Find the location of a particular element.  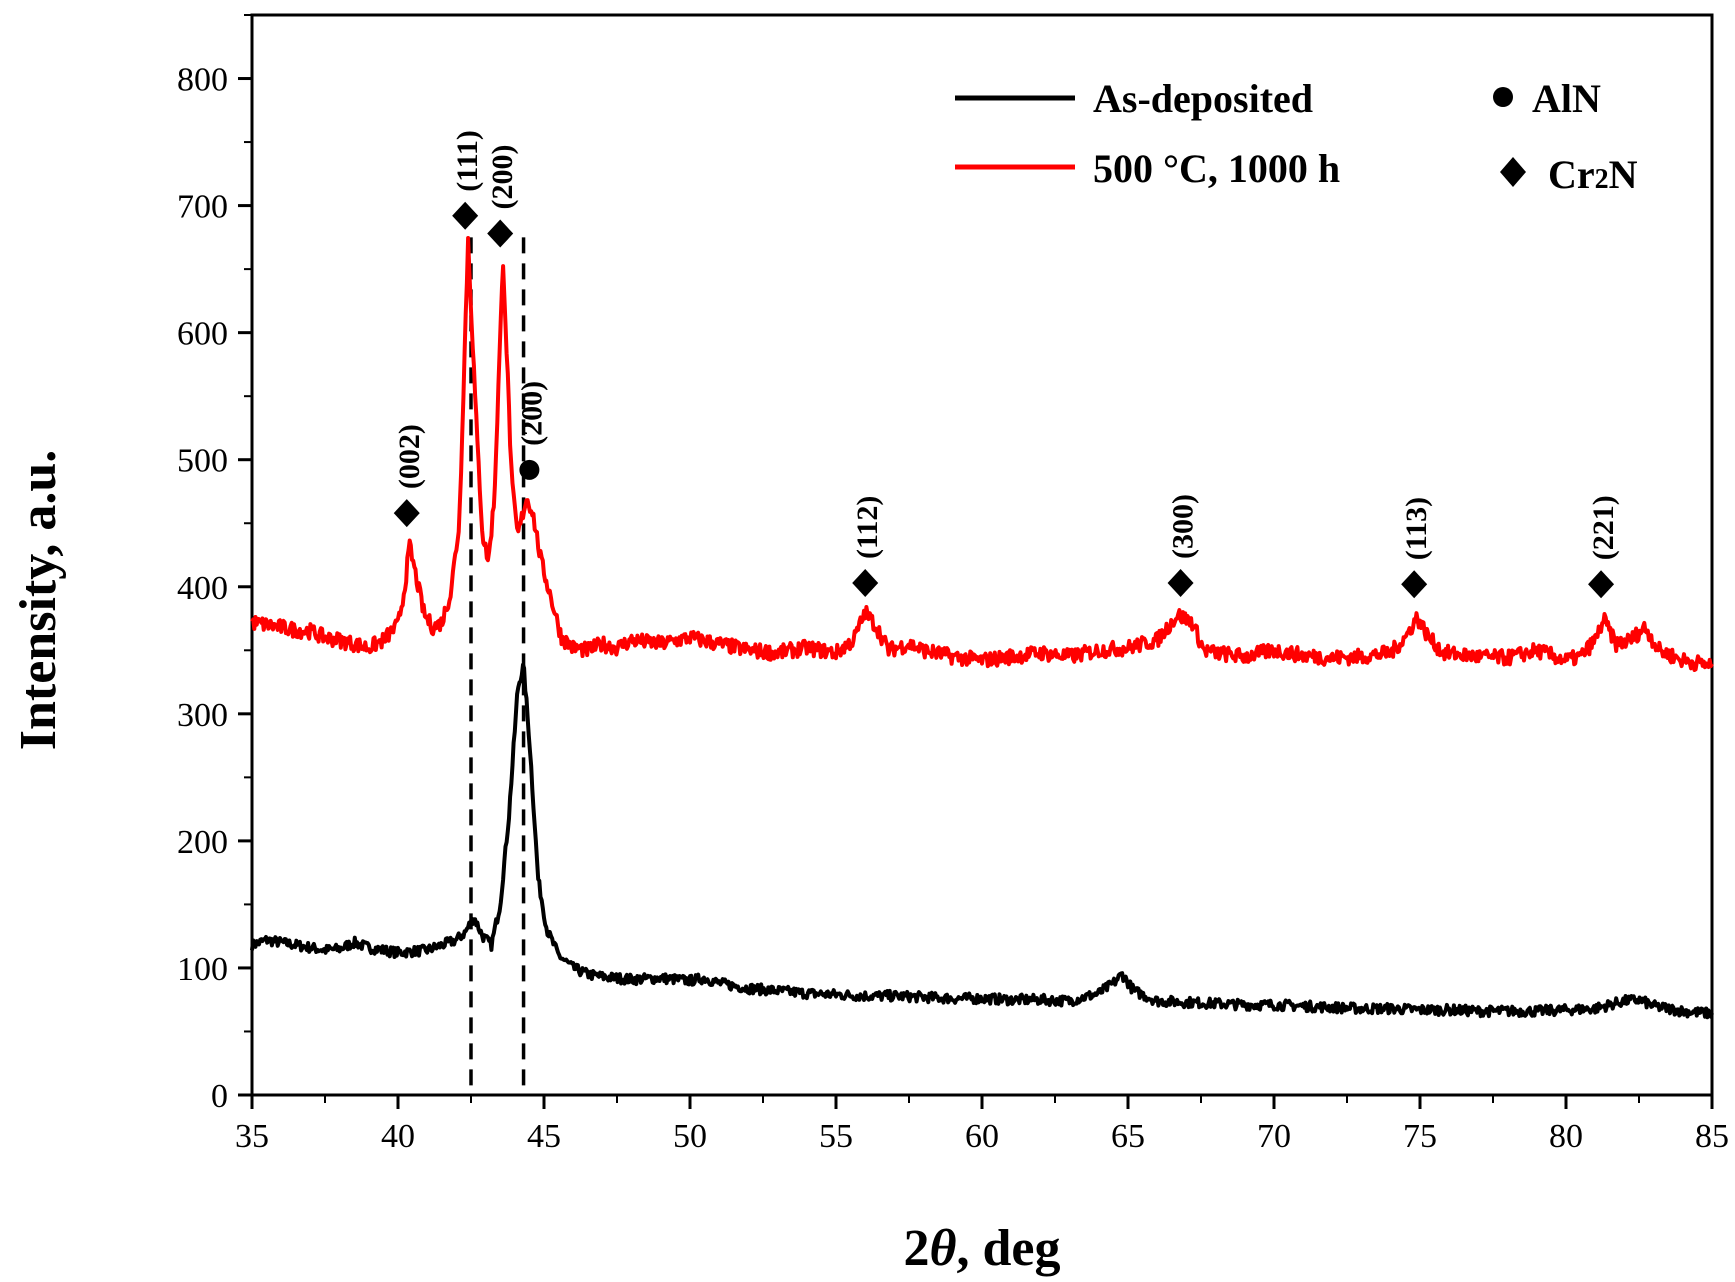

x-tick-label: 60 is located at coordinates (982, 1136).